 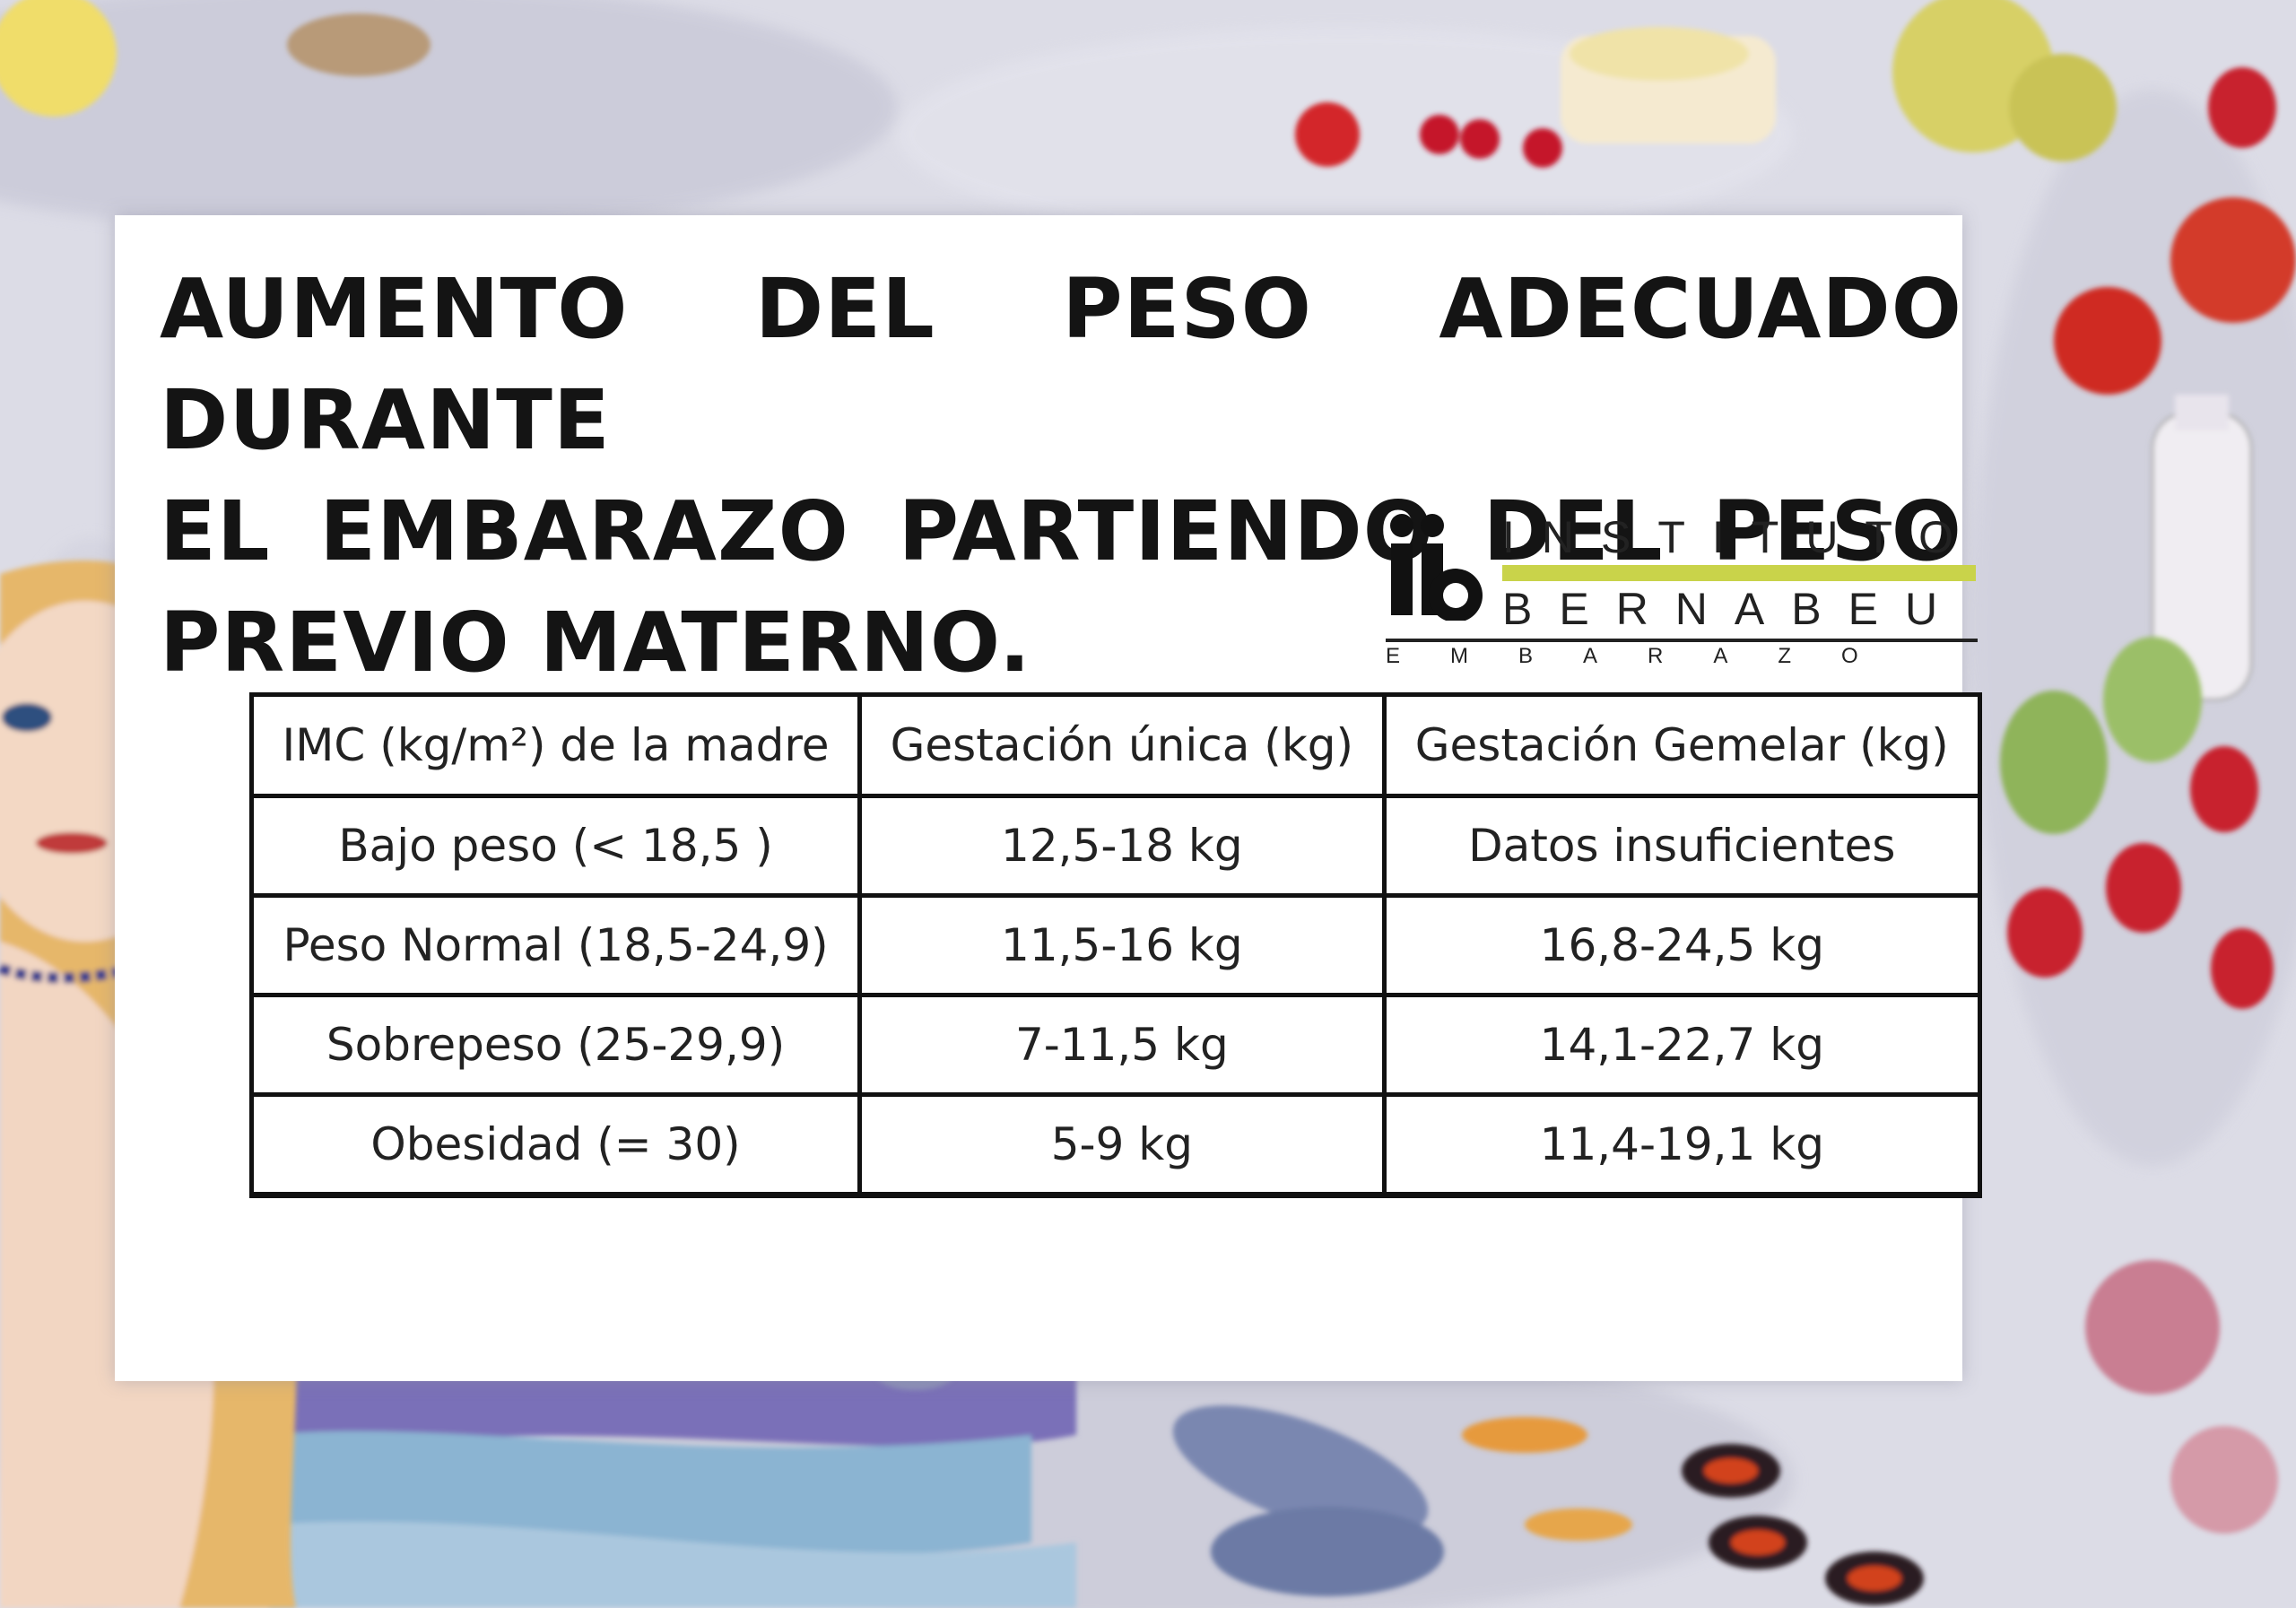 I want to click on cell-imc: Bajo peso (< 18,5 ), so click(x=555, y=846).